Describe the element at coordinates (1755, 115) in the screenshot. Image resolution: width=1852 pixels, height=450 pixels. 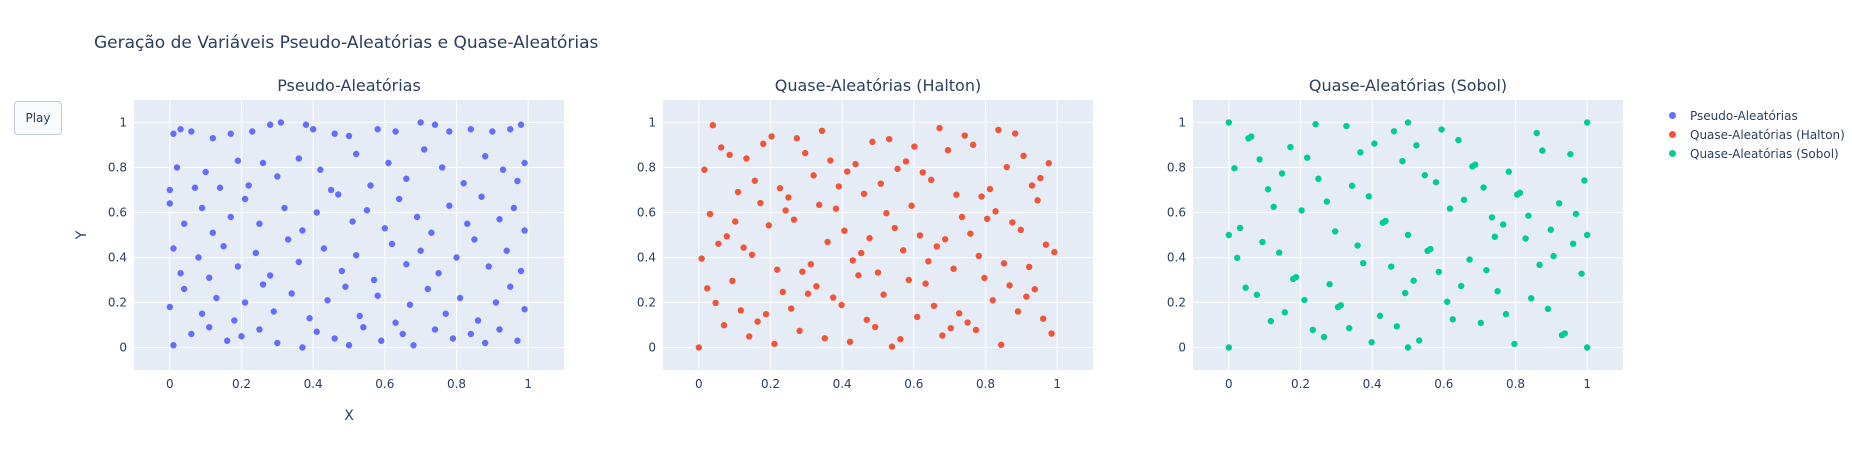
I see `legend-item-pseudo: Pseudo-Aleatórias` at that location.